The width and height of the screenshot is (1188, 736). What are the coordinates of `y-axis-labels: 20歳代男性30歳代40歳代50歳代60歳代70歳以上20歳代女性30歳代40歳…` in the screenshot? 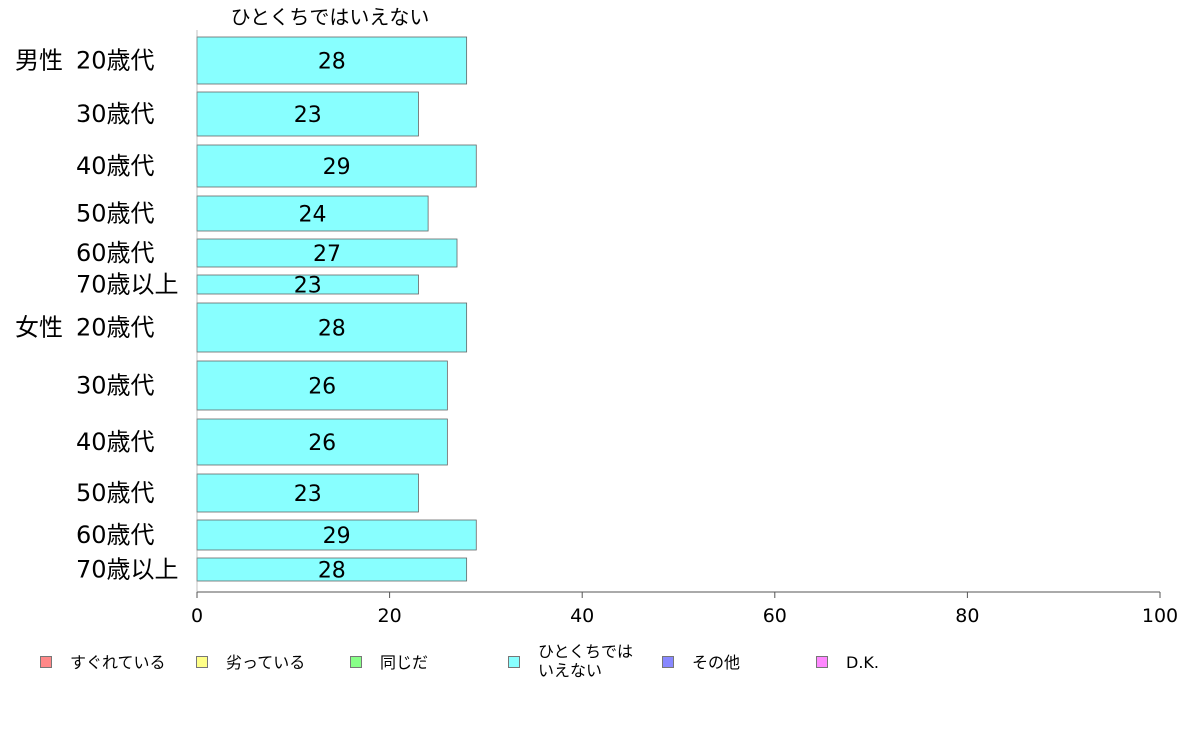 It's located at (97, 315).